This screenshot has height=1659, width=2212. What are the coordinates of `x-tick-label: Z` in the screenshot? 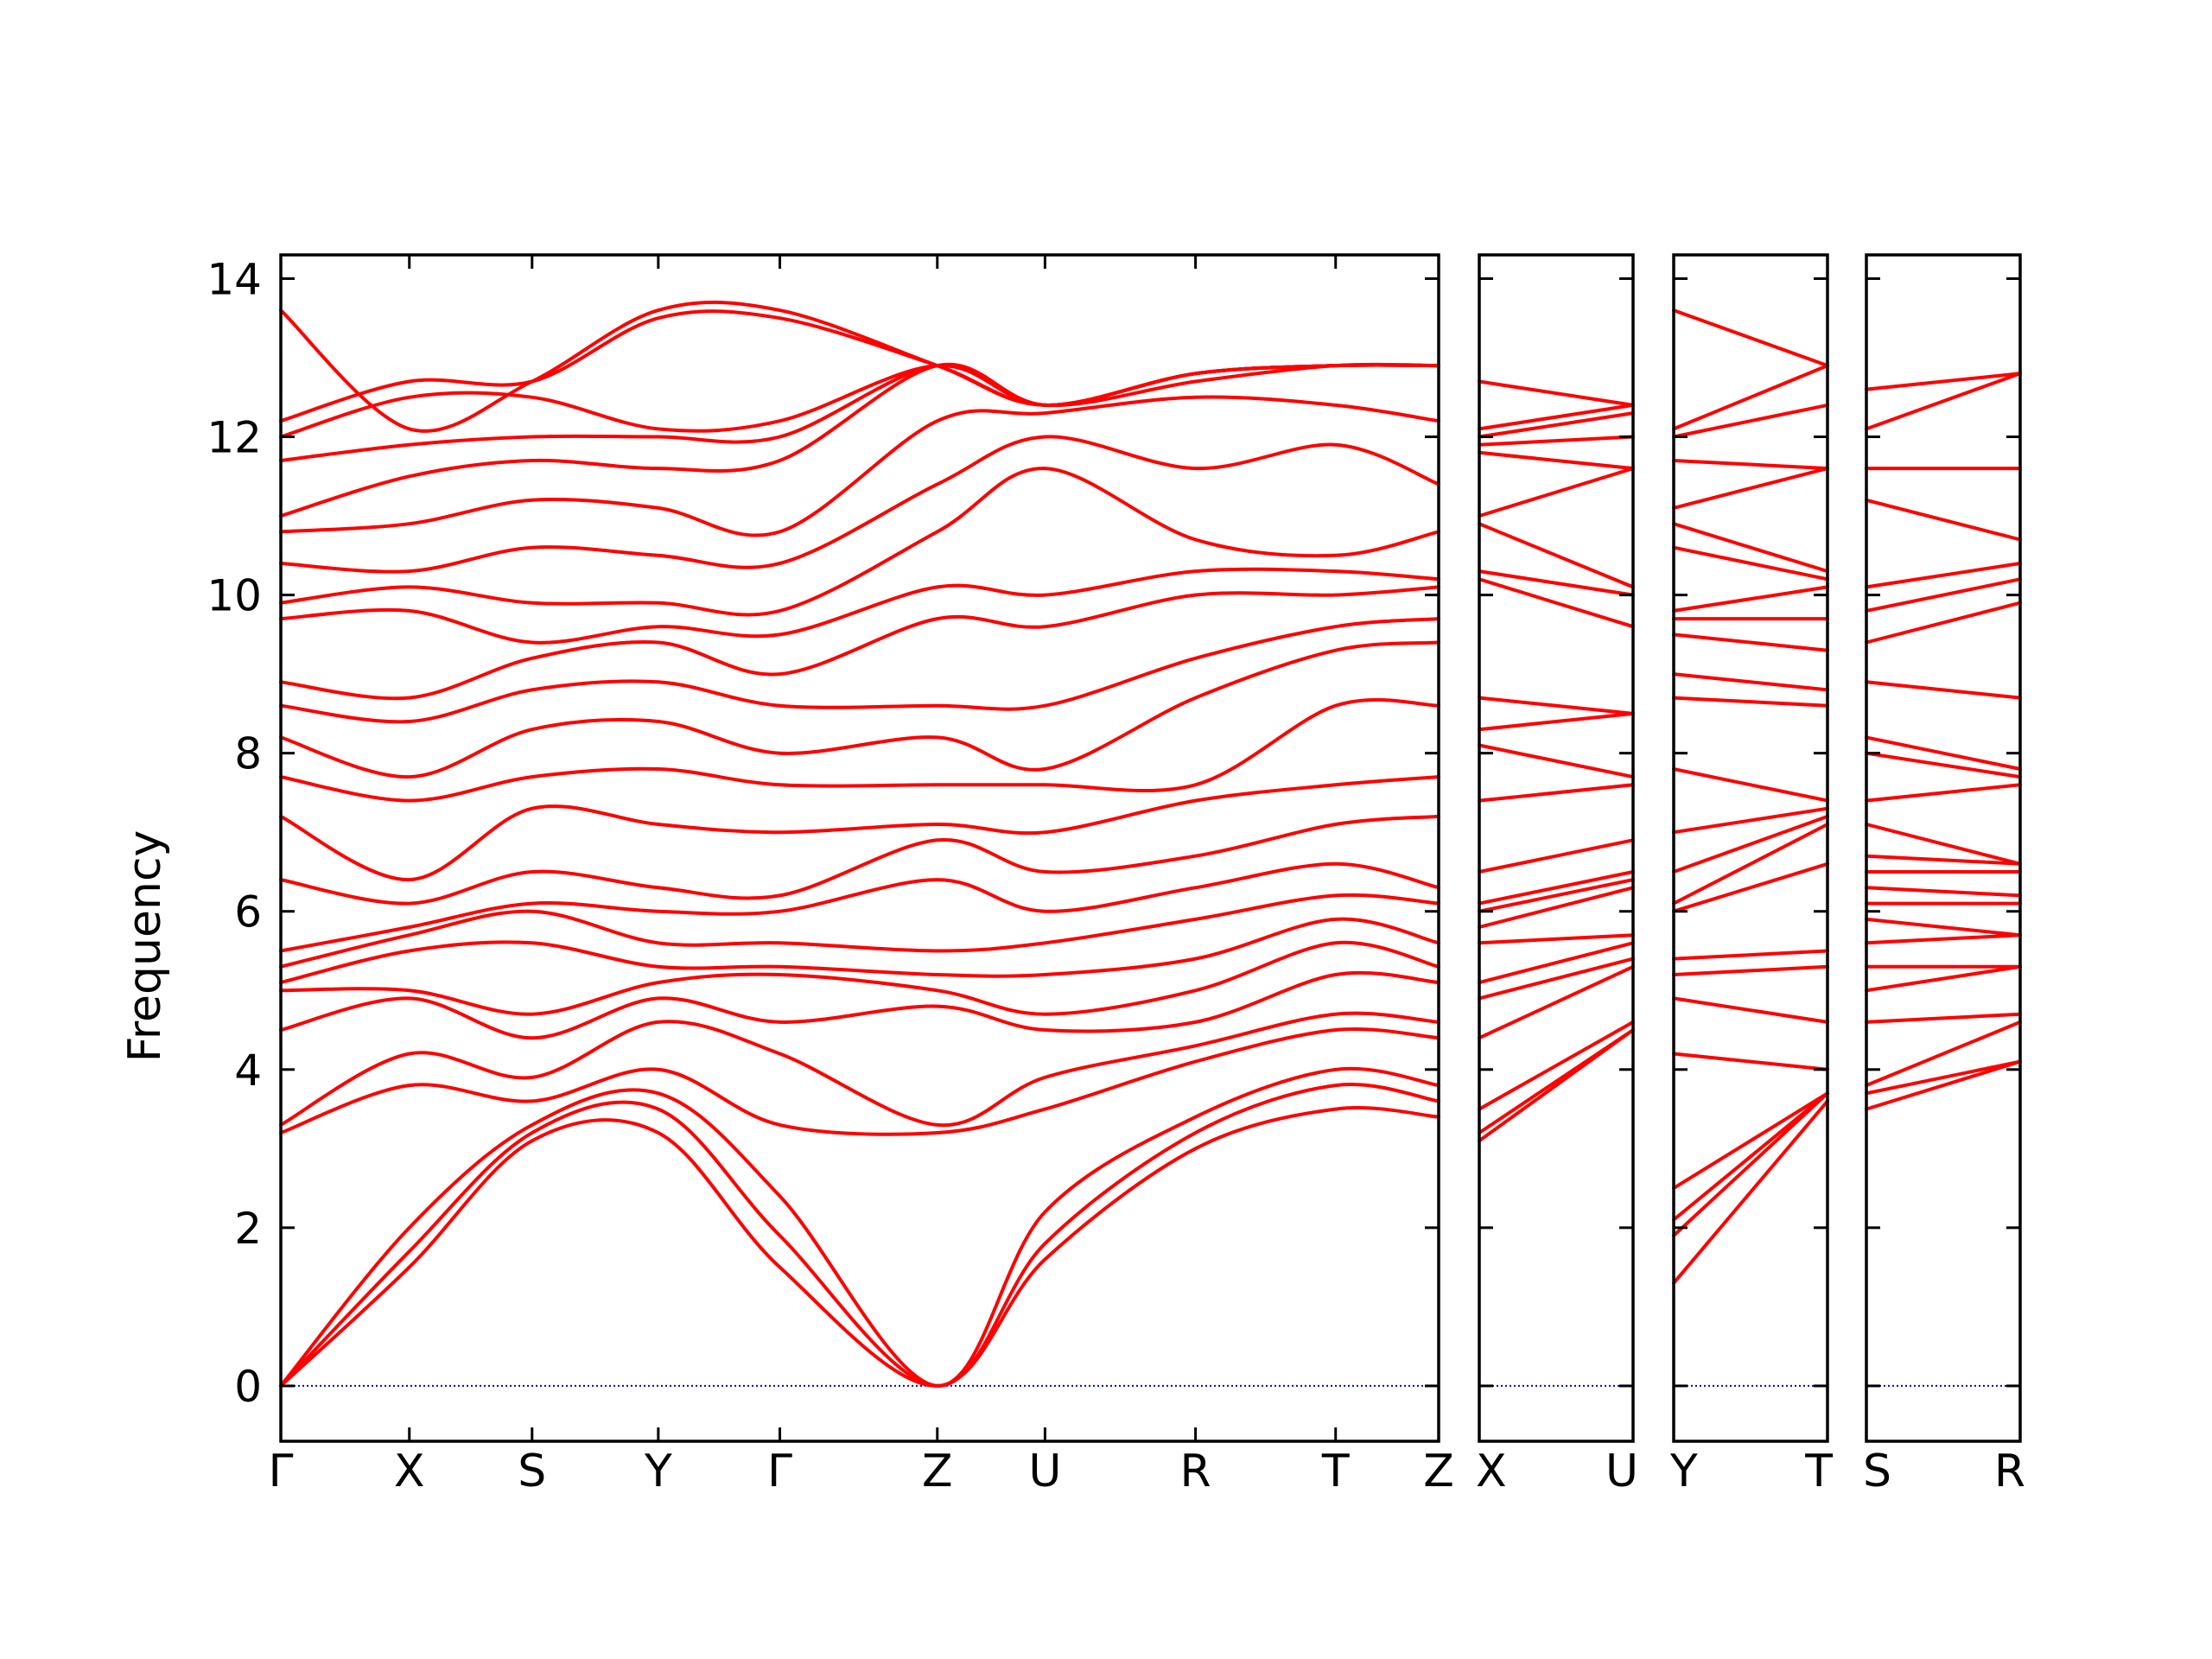 It's located at (937, 1471).